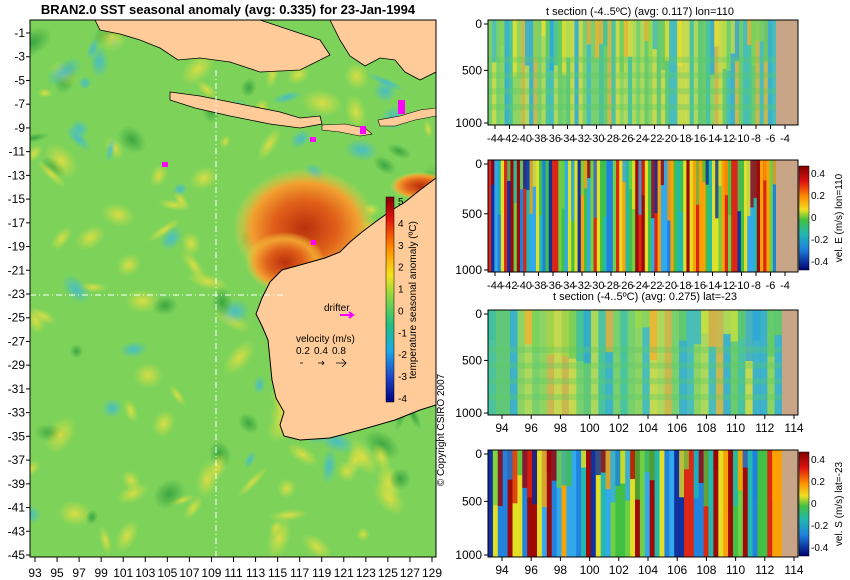 This screenshot has width=850, height=580. What do you see at coordinates (553, 139) in the screenshot?
I see `section-x-tick-label: -36` at bounding box center [553, 139].